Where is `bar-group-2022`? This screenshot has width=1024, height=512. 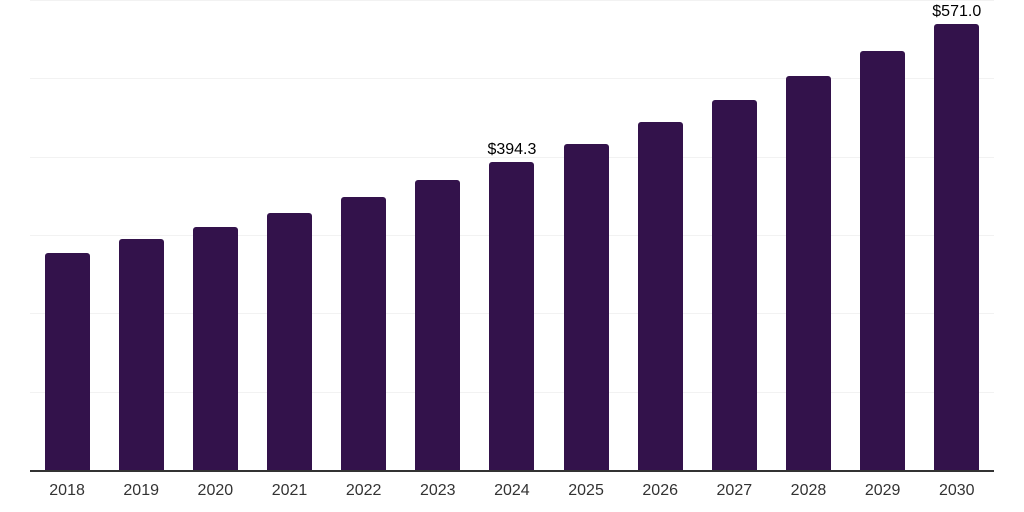
bar-group-2022 is located at coordinates (364, 236).